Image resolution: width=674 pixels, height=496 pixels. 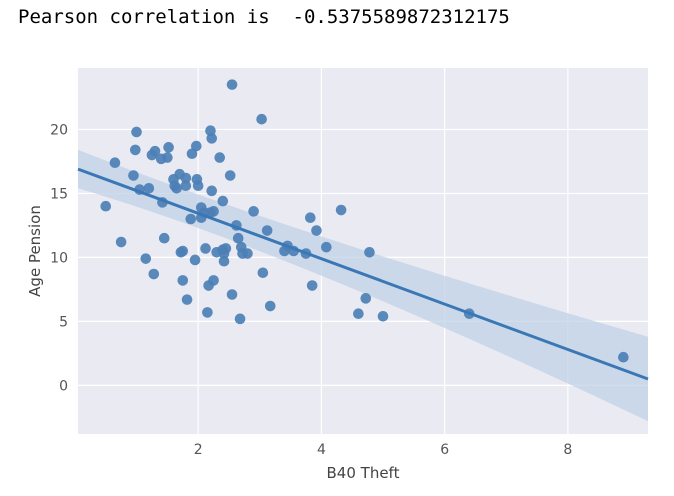 What do you see at coordinates (321, 450) in the screenshot?
I see `x-tick-label: 4` at bounding box center [321, 450].